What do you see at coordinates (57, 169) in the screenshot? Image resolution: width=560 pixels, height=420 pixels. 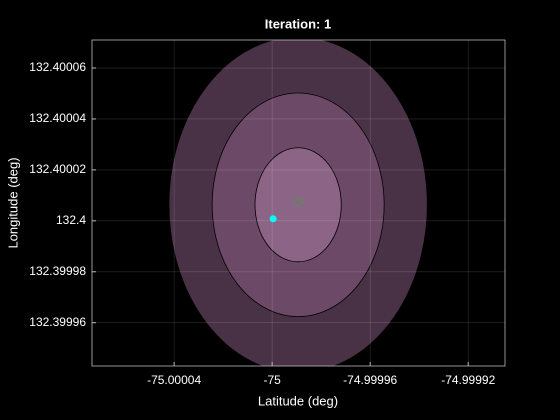 I see `y-tick-label: 132.40002` at bounding box center [57, 169].